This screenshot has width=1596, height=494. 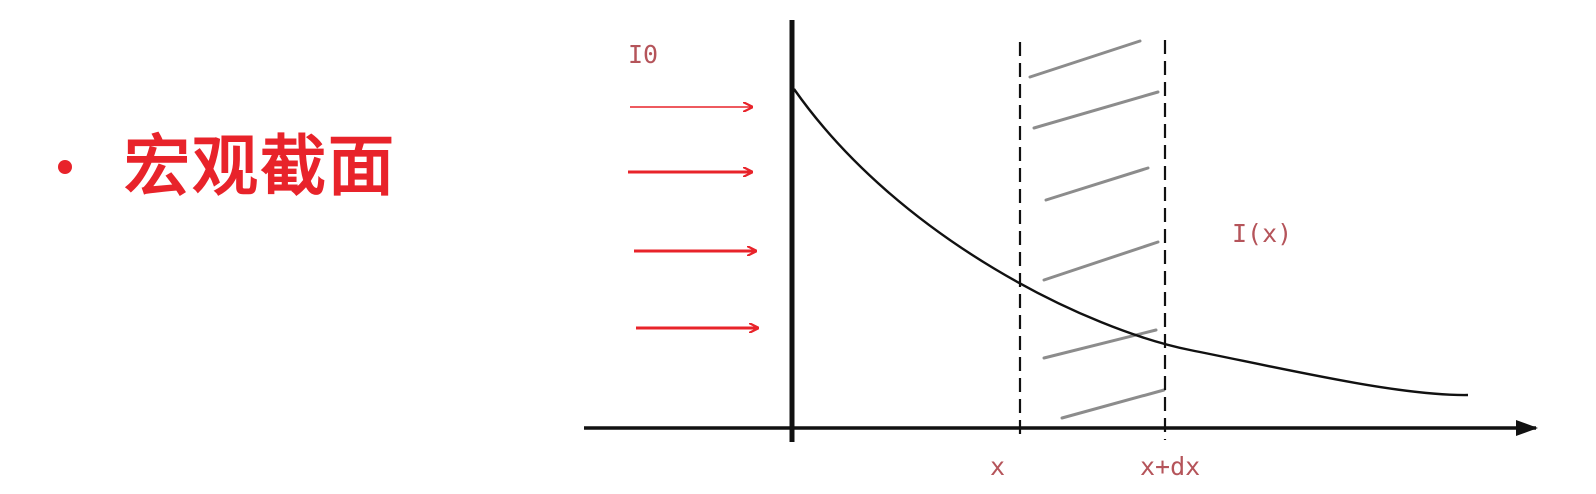 I want to click on slab-hatching, so click(x=1097, y=229).